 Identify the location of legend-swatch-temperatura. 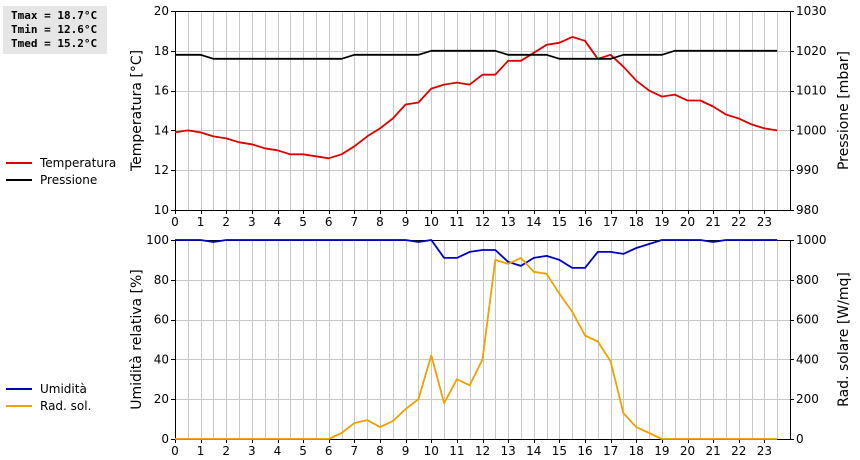
(19, 162).